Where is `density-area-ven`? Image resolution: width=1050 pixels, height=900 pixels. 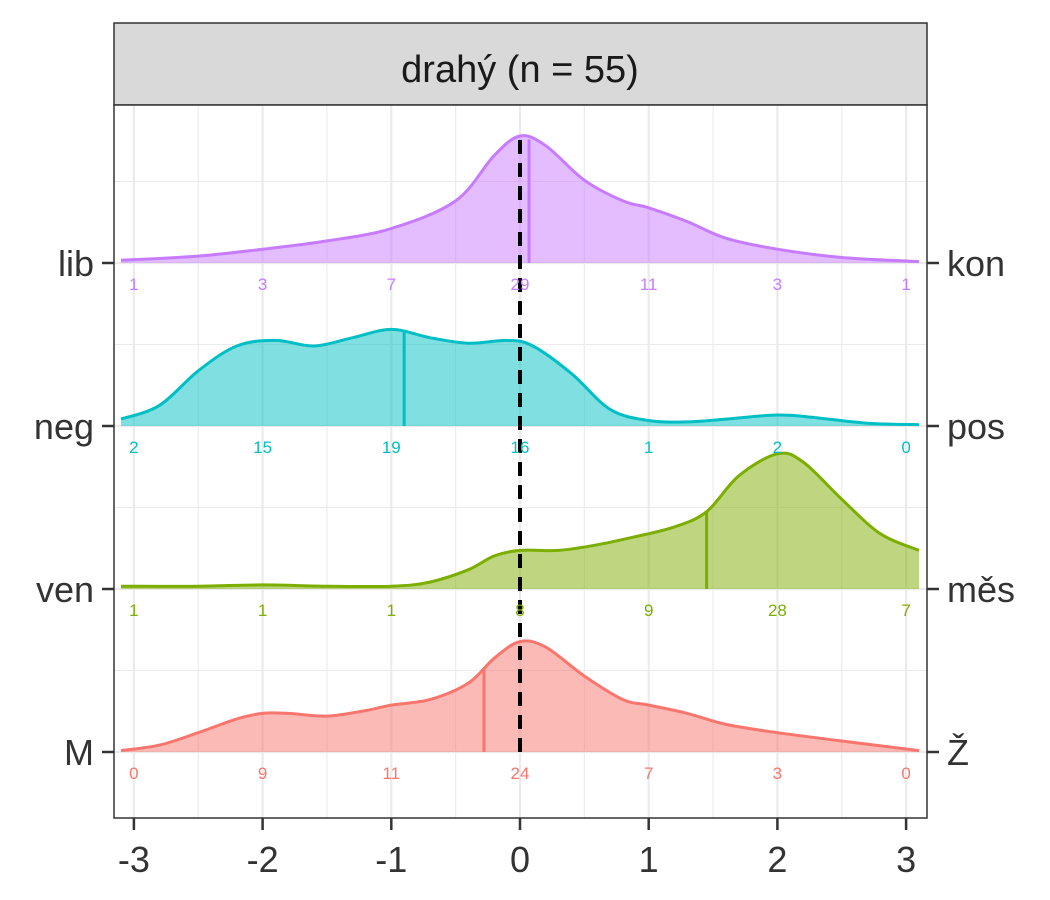
density-area-ven is located at coordinates (520, 521).